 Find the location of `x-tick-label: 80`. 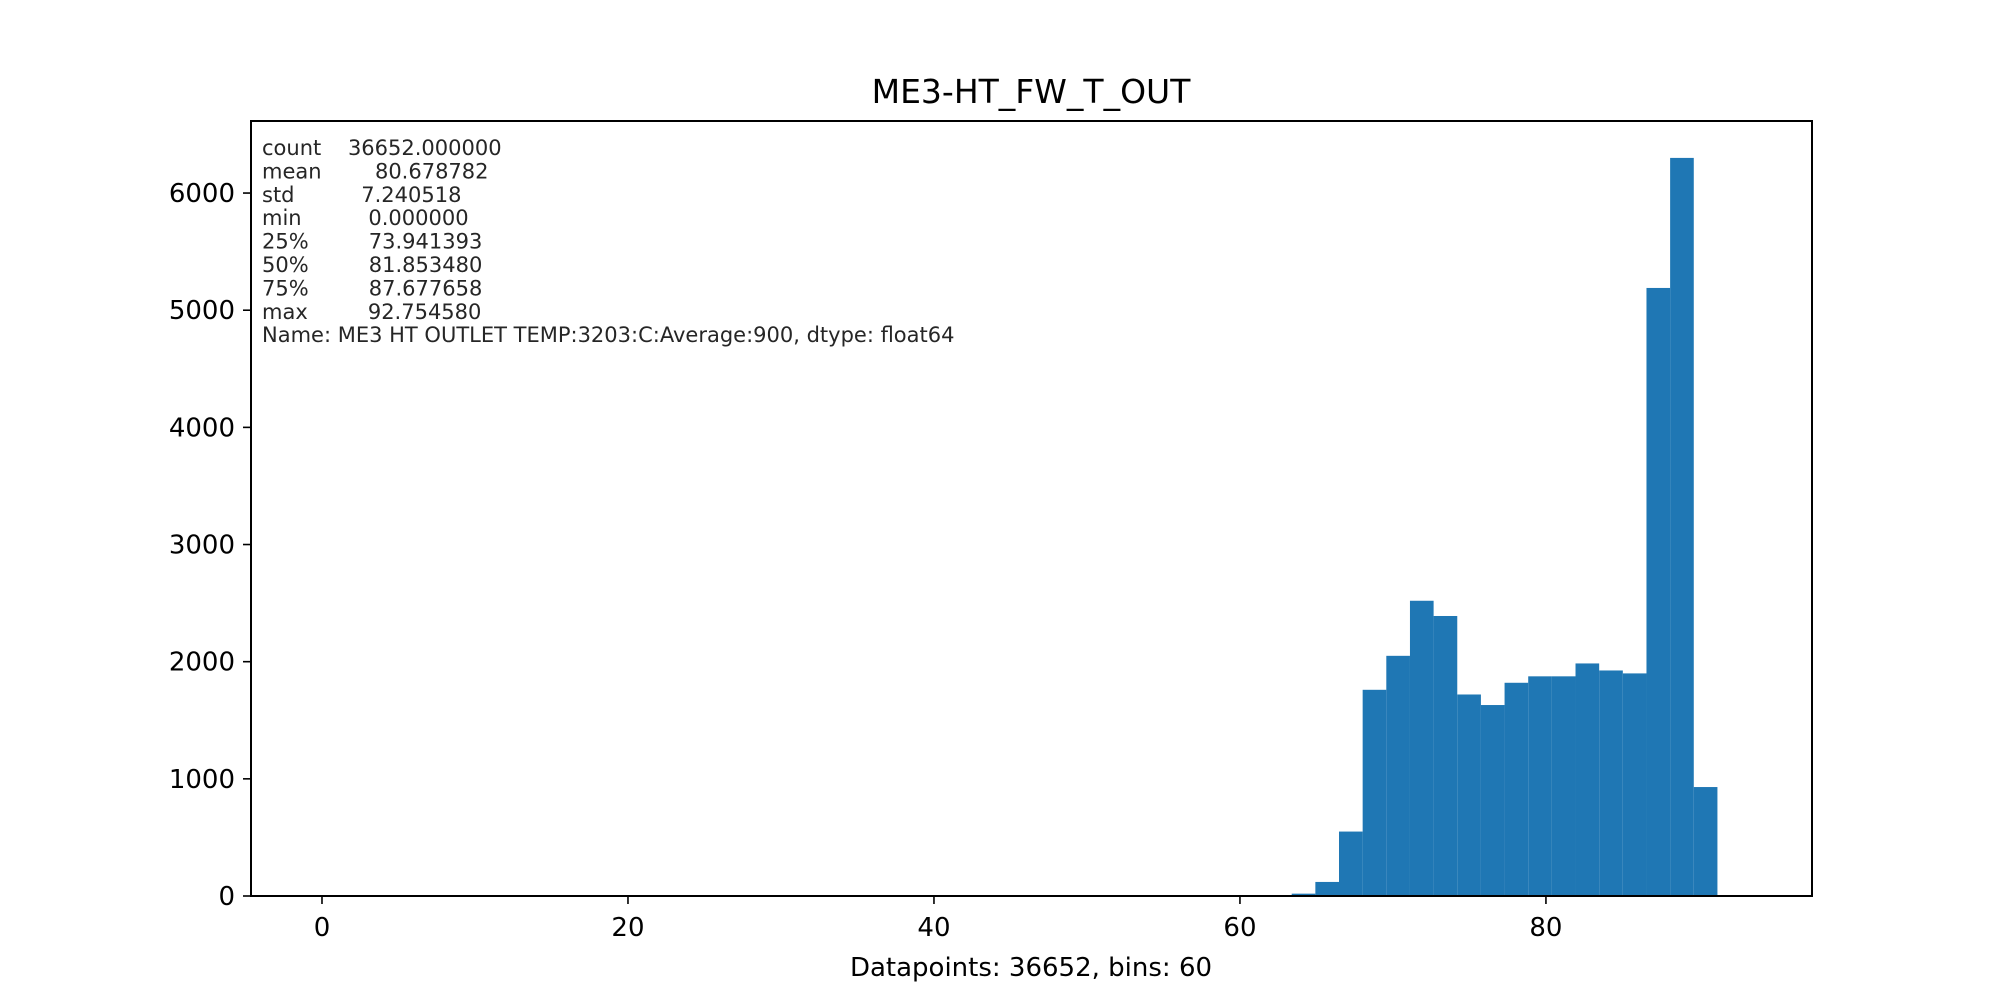

x-tick-label: 80 is located at coordinates (1545, 928).